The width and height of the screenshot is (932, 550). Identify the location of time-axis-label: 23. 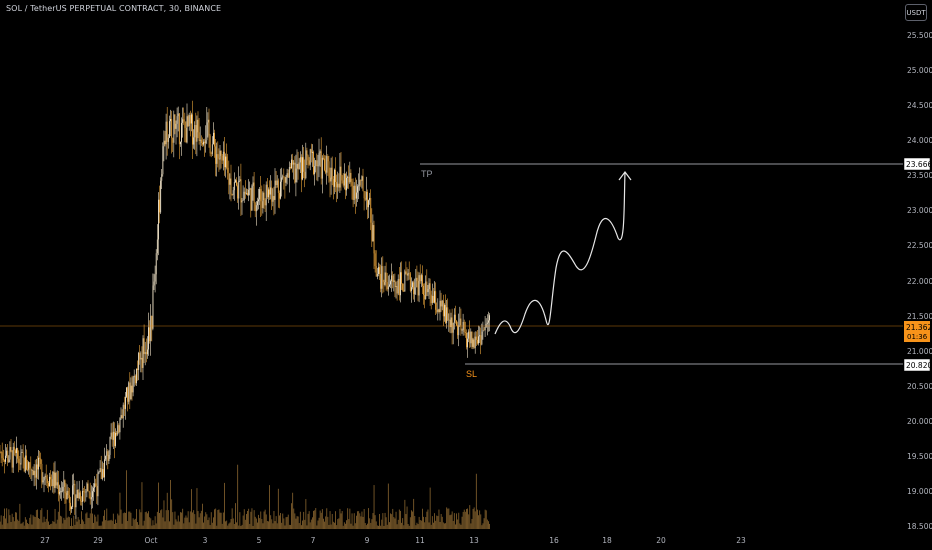
(741, 540).